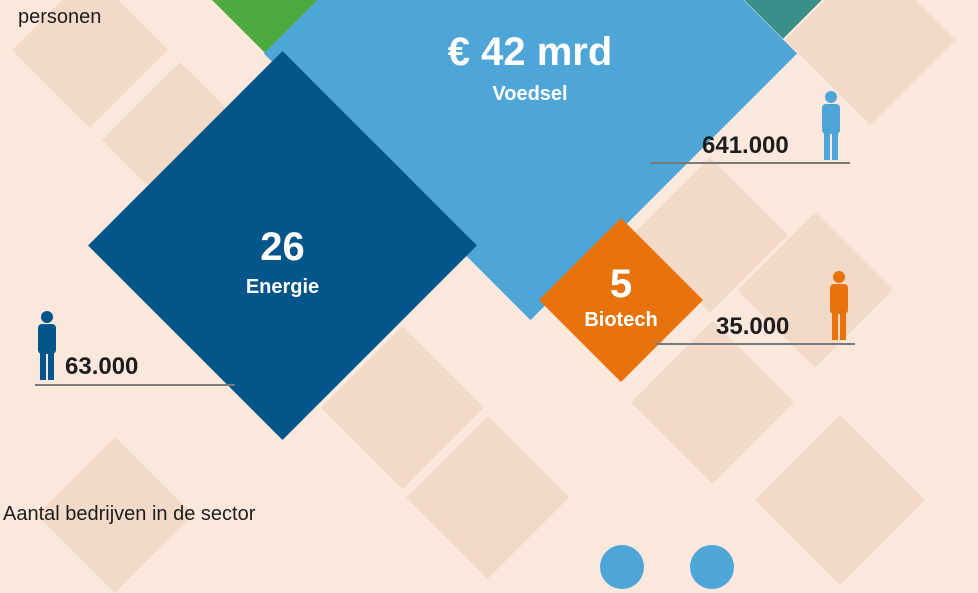  Describe the element at coordinates (750, 163) in the screenshot. I see `voedsel-rule` at that location.